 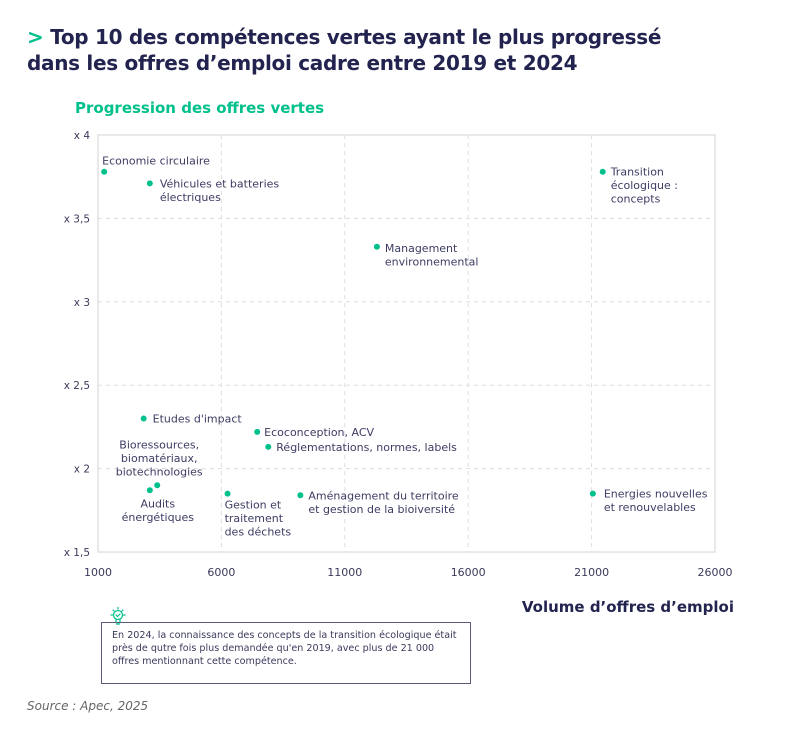 What do you see at coordinates (82, 136) in the screenshot?
I see `y-tick-label: x 4` at bounding box center [82, 136].